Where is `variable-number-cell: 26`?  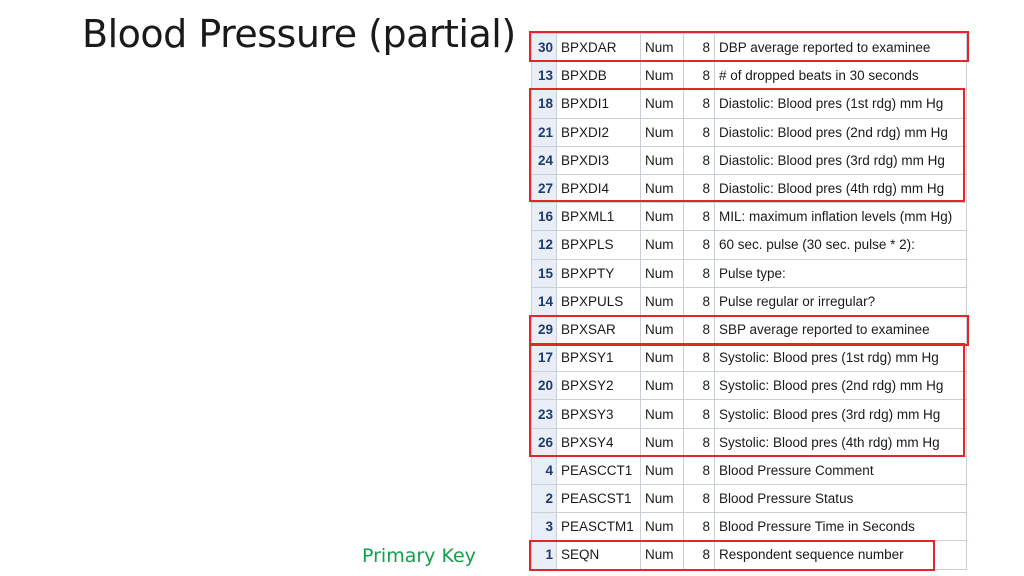
variable-number-cell: 26 is located at coordinates (544, 442).